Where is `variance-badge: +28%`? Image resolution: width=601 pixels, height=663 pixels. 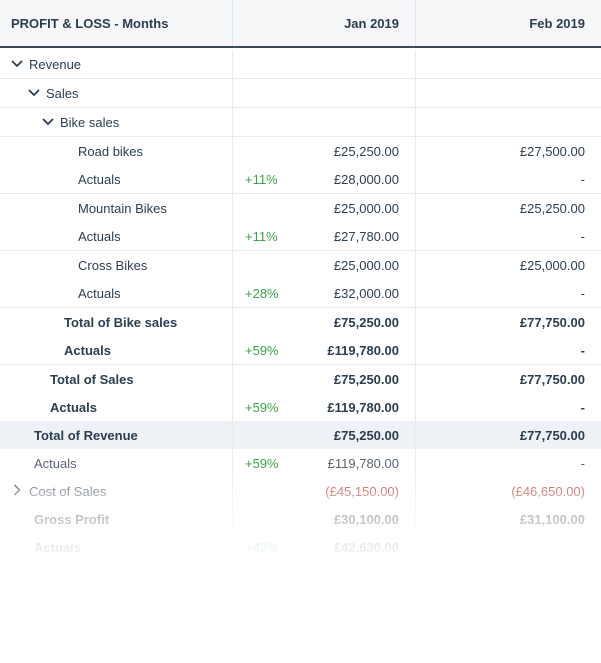
variance-badge: +28% is located at coordinates (262, 293).